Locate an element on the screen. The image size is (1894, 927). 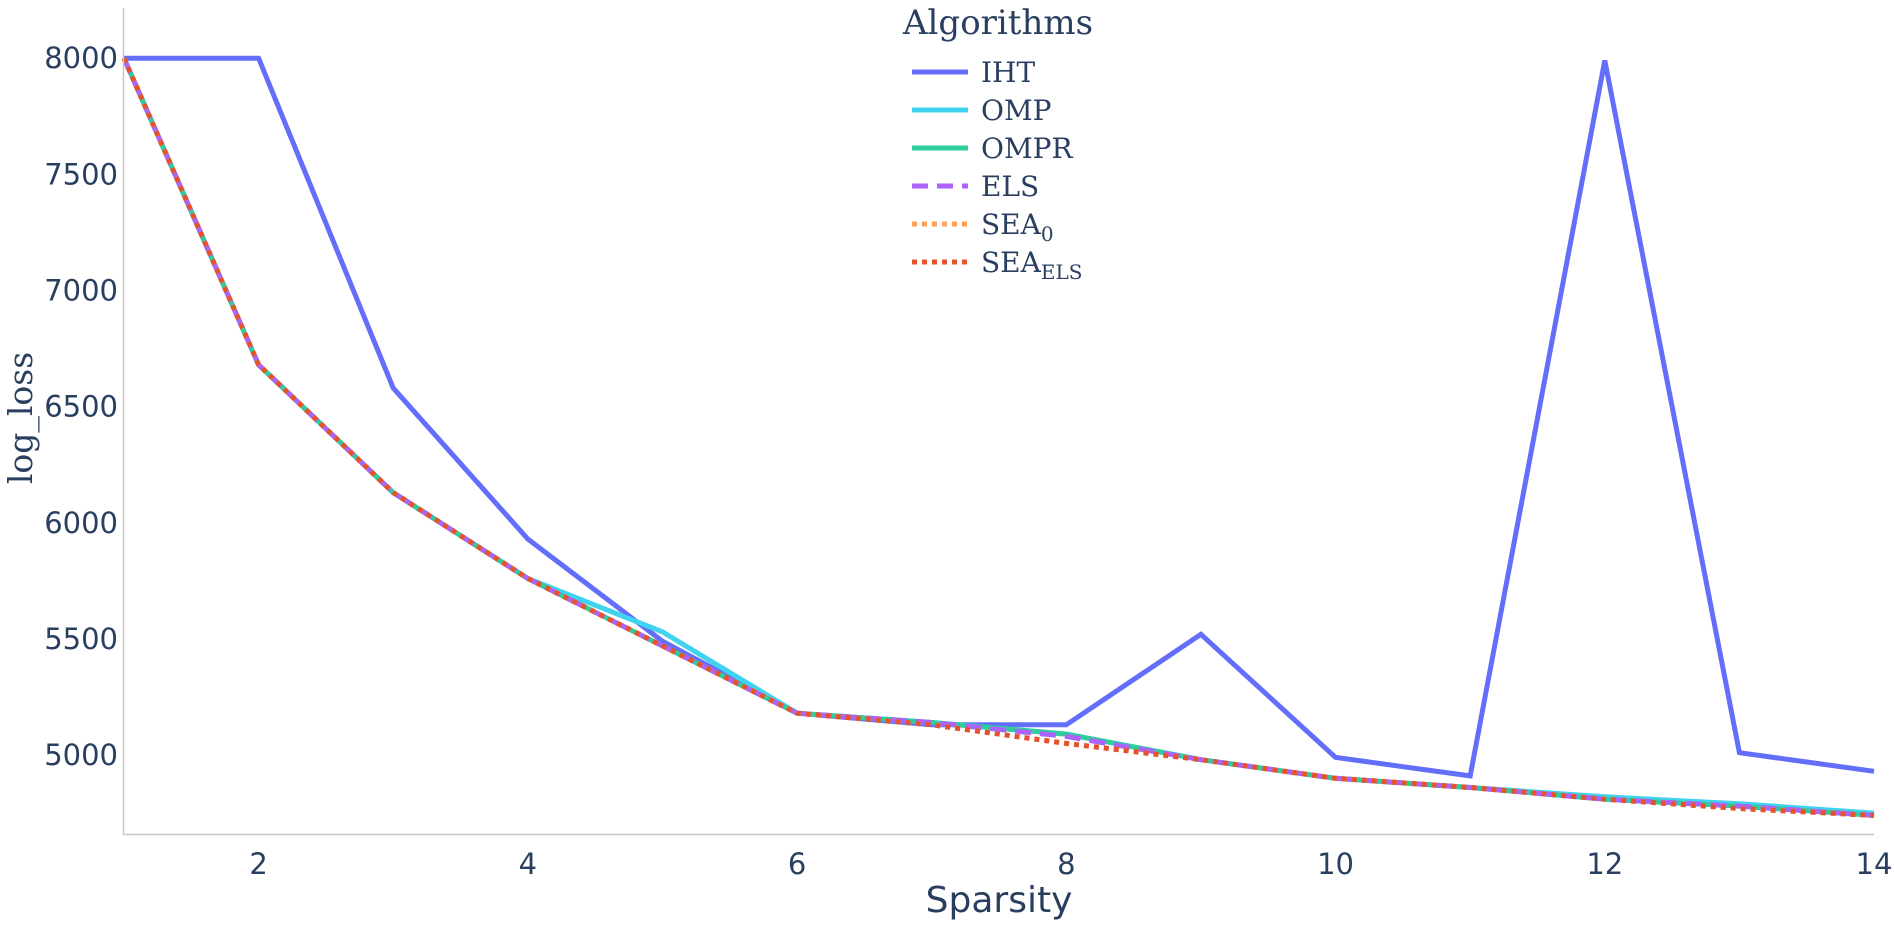
legend-label: SEAELS is located at coordinates (1031, 265).